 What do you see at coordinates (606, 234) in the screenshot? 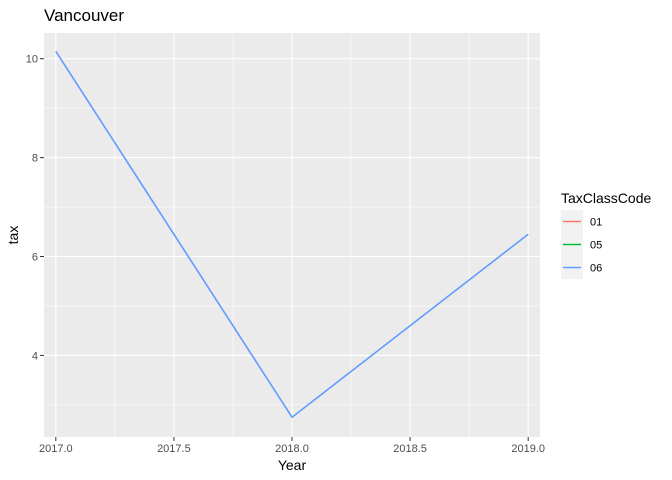
I see `legend: TaxClassCode 01 05 06` at bounding box center [606, 234].